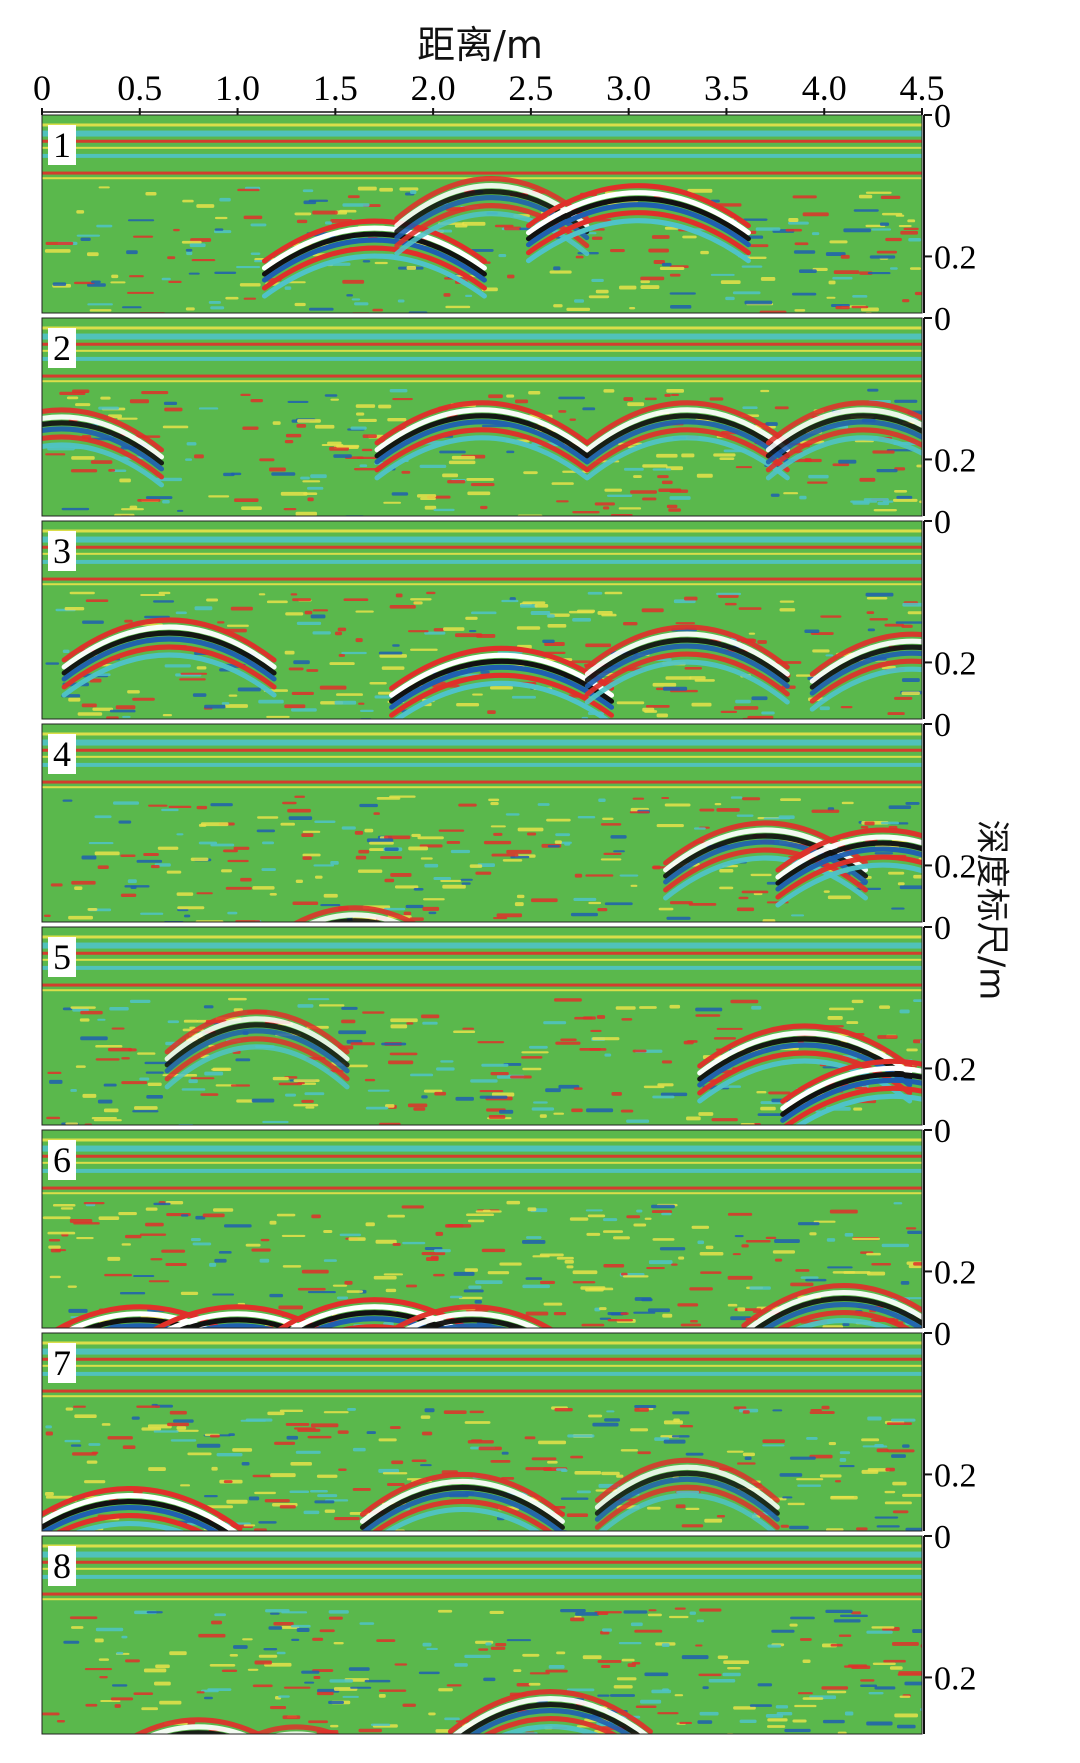 The height and width of the screenshot is (1763, 1080). Describe the element at coordinates (942, 928) in the screenshot. I see `depth-tick-label: 0` at that location.